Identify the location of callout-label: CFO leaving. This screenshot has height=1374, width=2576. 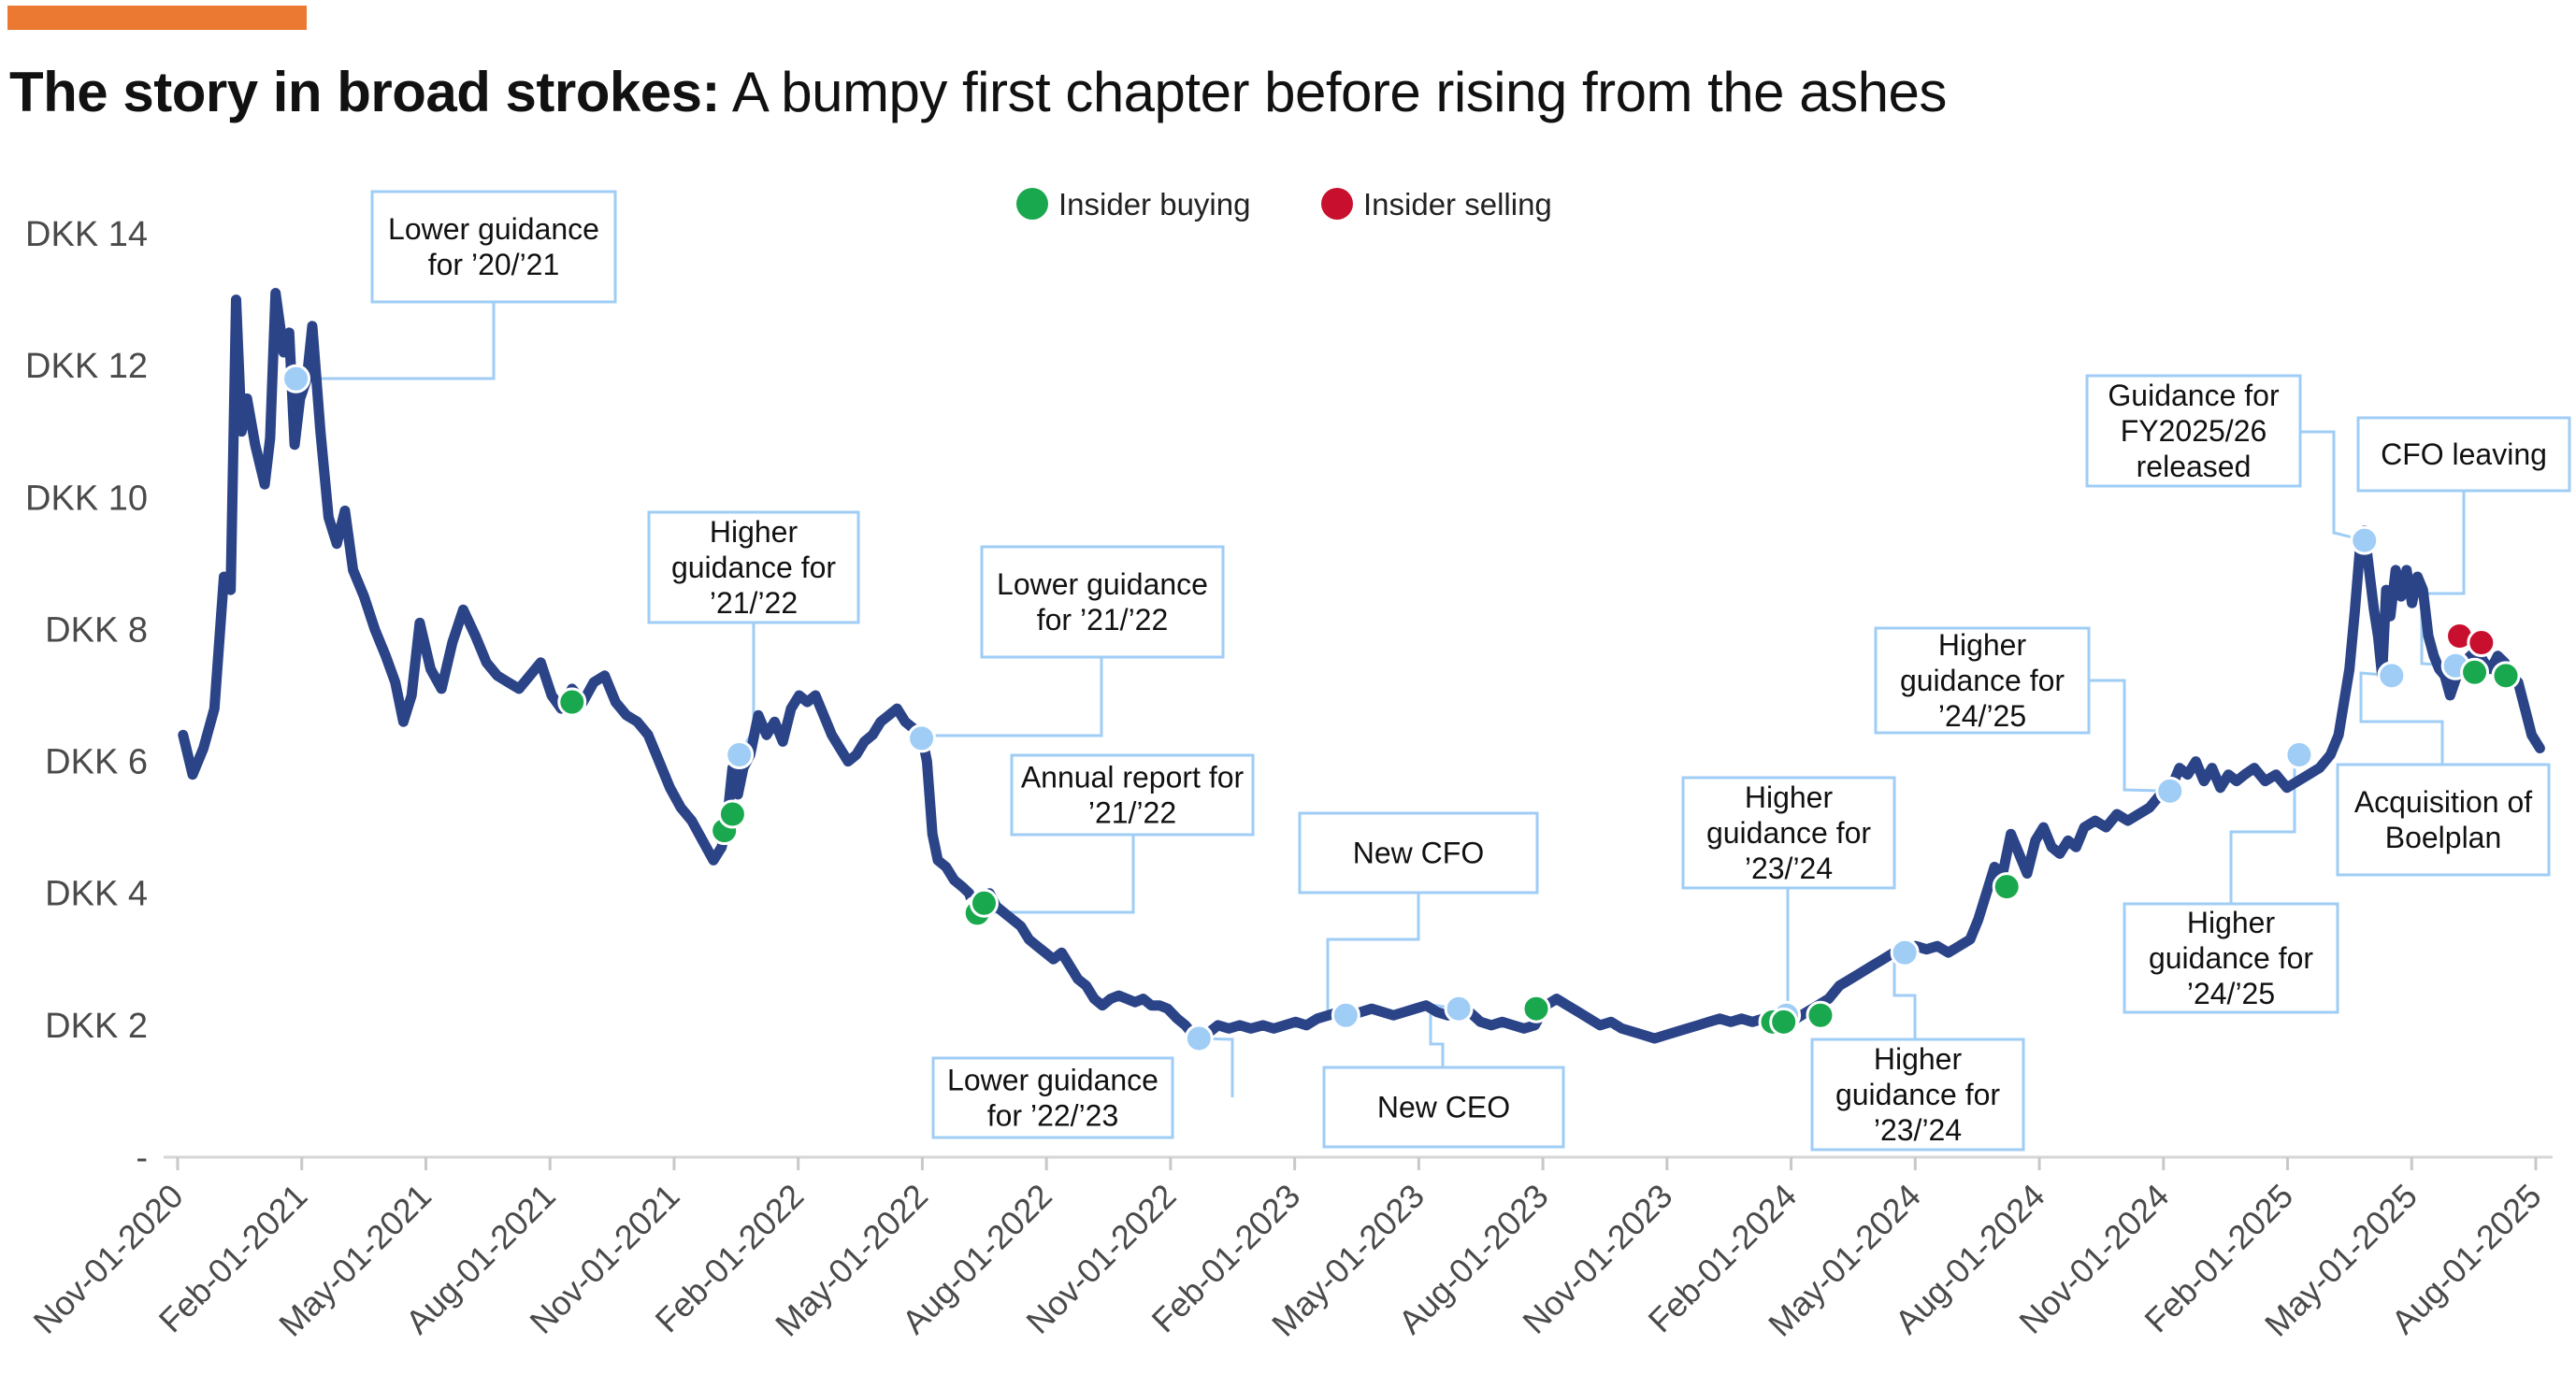
(2464, 454).